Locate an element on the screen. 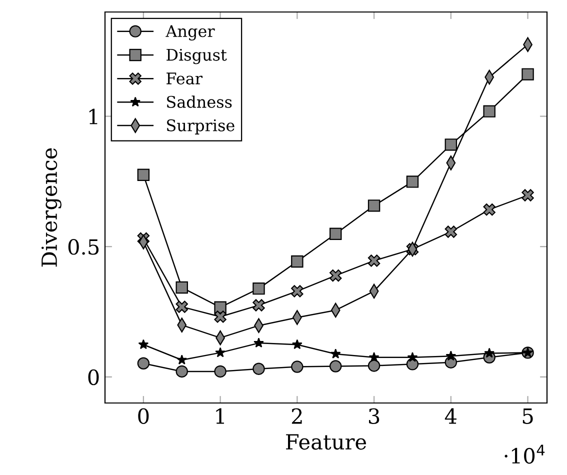  y-tick-label: 0.5 is located at coordinates (83, 247).